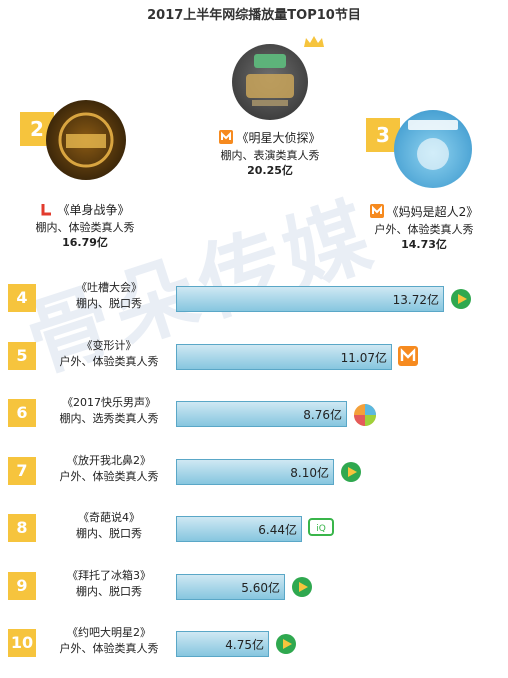  What do you see at coordinates (109, 632) in the screenshot?
I see `bar-category: 《约吧大明星2》` at bounding box center [109, 632].